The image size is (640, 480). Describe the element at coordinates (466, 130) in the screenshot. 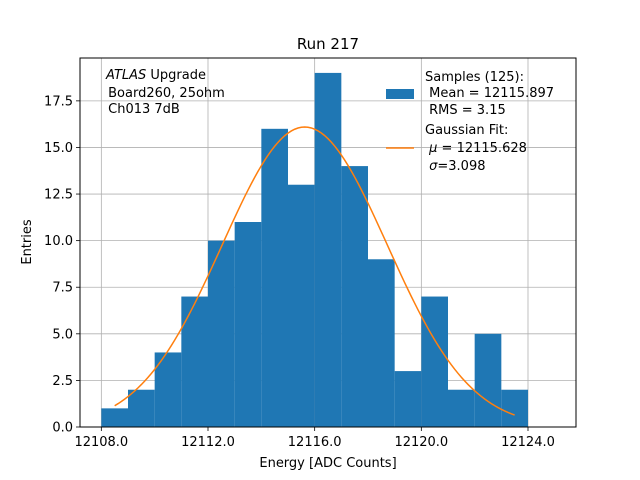

I see `legend-fit-line-1: Gaussian Fit:` at that location.